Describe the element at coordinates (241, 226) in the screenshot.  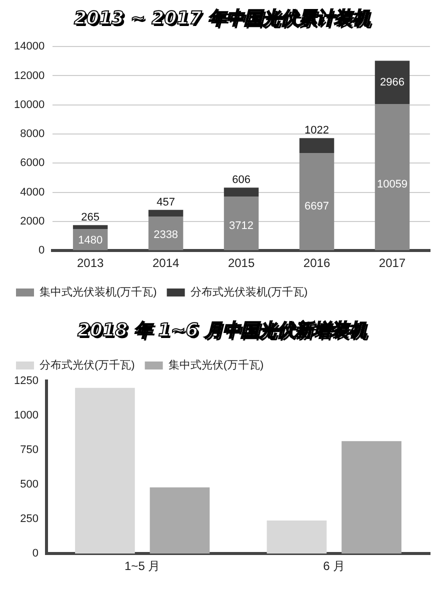
I see `data-label: 3712` at that location.